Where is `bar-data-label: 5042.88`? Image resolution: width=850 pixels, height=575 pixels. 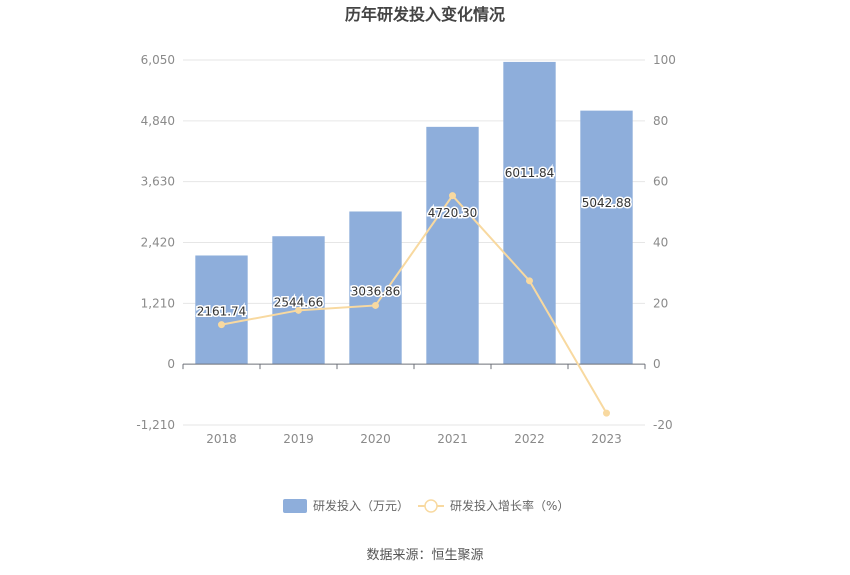 bar-data-label: 5042.88 is located at coordinates (607, 203).